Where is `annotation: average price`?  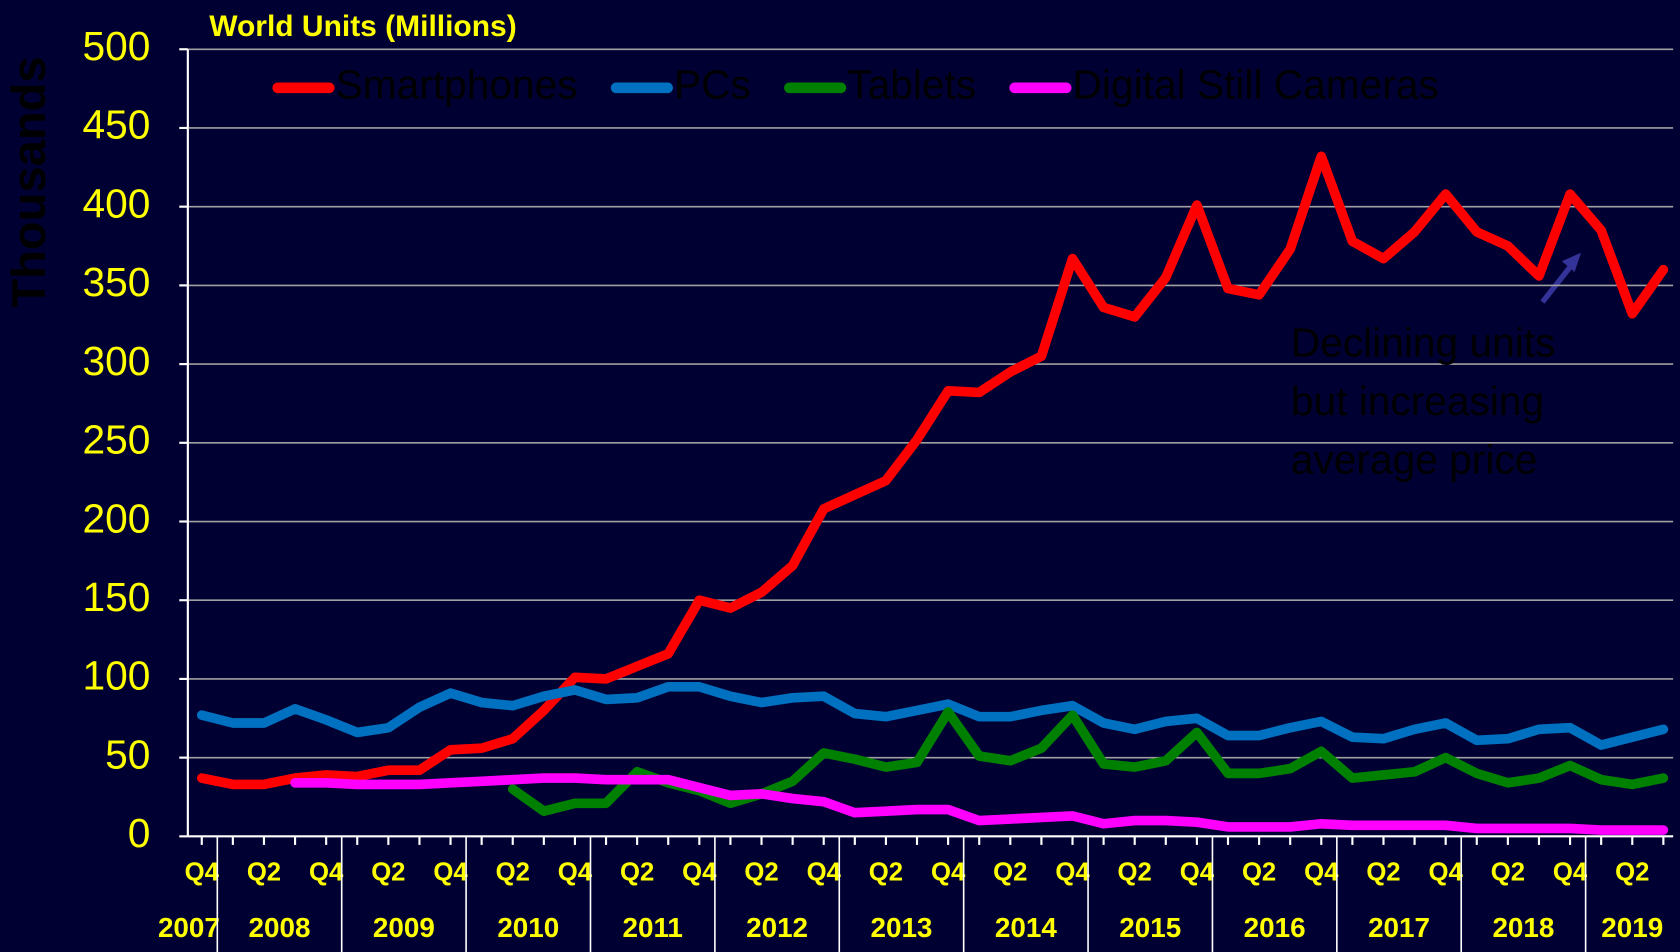
annotation: average price is located at coordinates (1414, 459).